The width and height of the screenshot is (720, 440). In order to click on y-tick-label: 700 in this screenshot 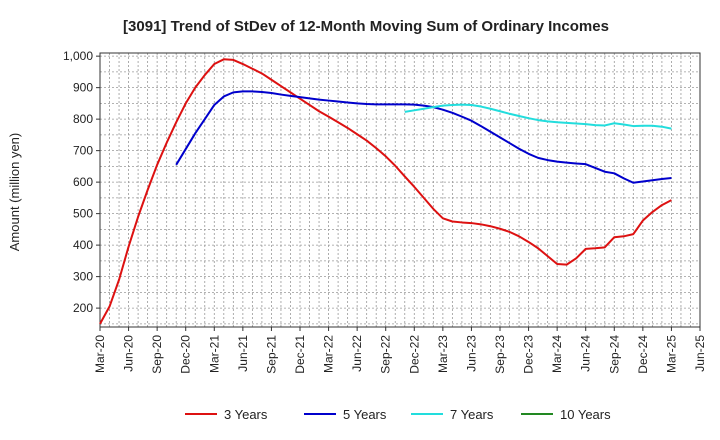, I will do `click(83, 151)`.